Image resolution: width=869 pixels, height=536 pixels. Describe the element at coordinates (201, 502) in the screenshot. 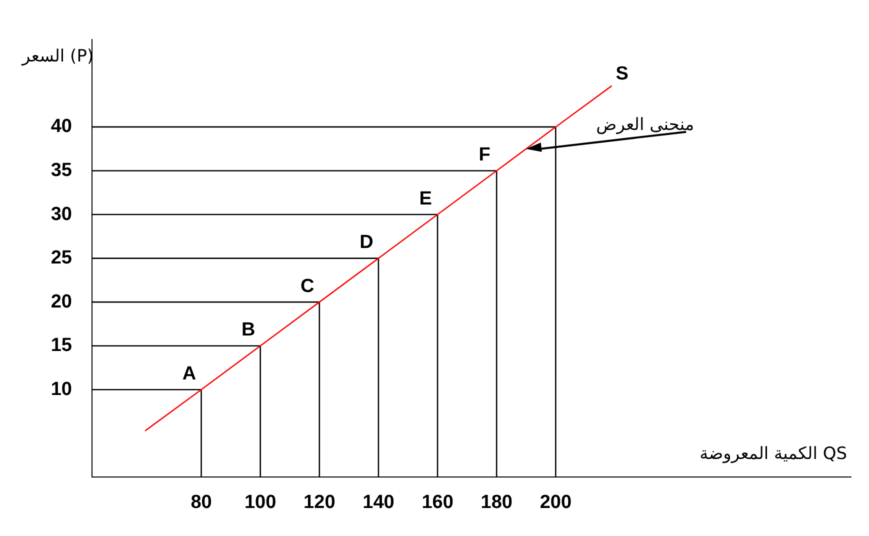

I see `x-tick-label: 80` at that location.